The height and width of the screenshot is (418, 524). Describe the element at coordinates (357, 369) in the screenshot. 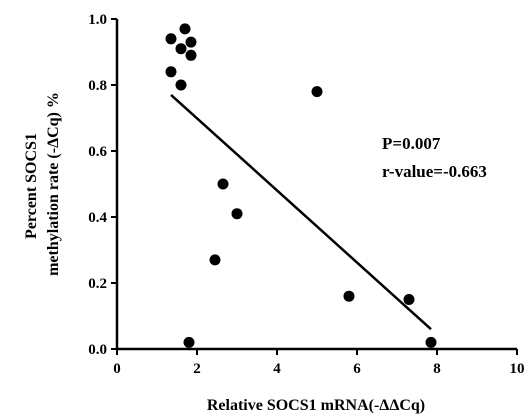

I see `x-tick-label: 6` at that location.